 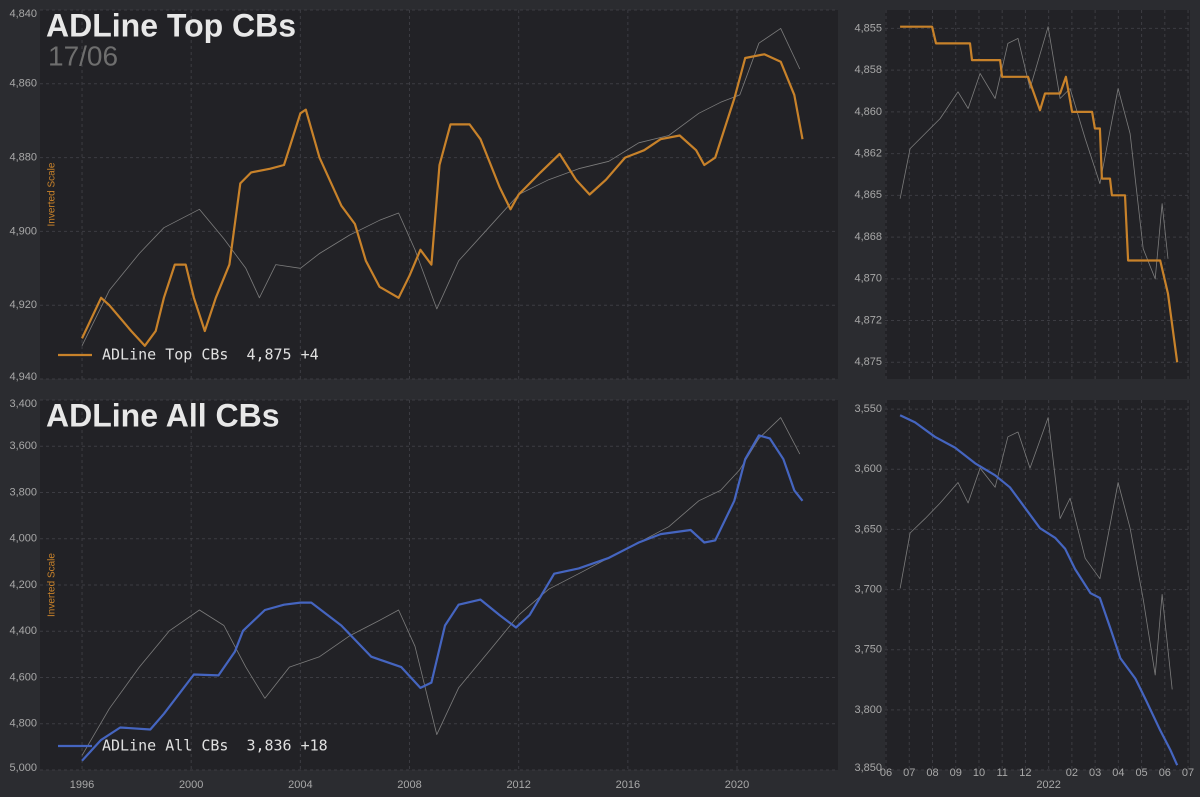 I want to click on legend-label: ADLine All CBs, so click(x=165, y=746).